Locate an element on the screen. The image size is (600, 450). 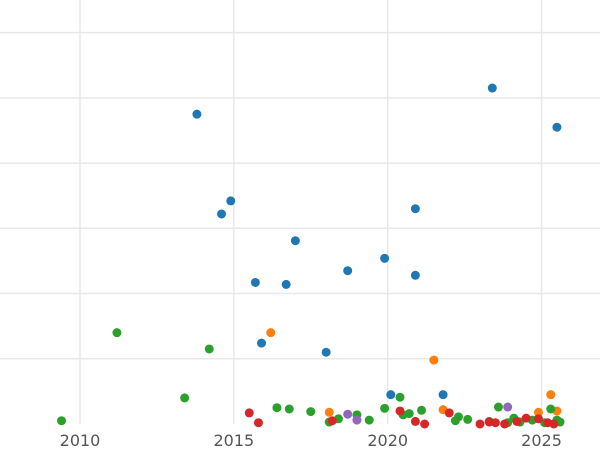
x-axis-ticks: 2010 2015 2020 2025 is located at coordinates (311, 440).